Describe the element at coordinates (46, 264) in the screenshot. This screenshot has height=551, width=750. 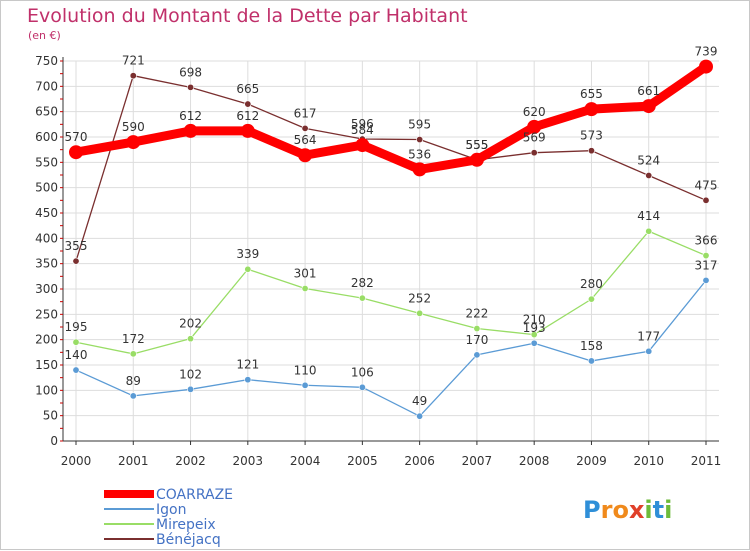
I see `y-tick-label: 350` at that location.